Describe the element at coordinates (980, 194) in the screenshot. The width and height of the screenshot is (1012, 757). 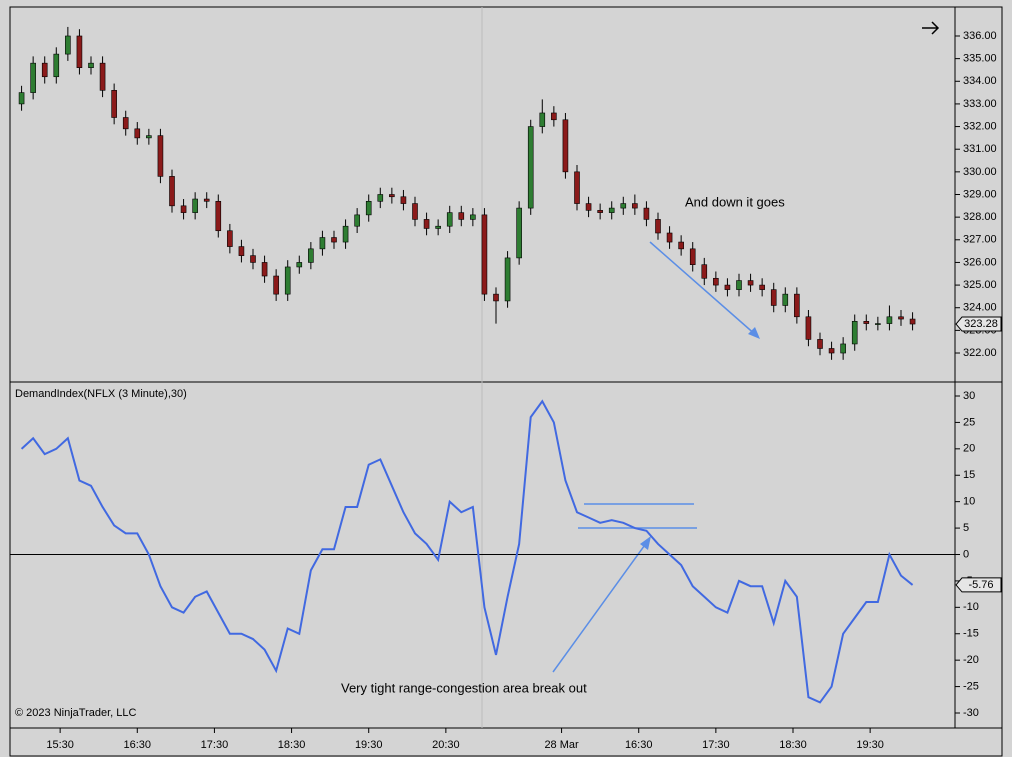
I see `y-tick-label: 329.00` at that location.